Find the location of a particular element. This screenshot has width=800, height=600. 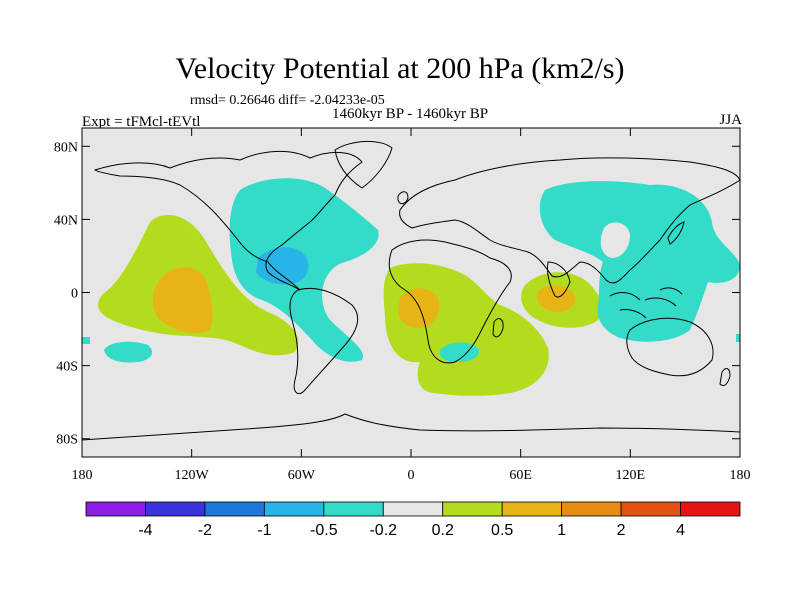

contour-pos-mid-indian is located at coordinates (556, 298).